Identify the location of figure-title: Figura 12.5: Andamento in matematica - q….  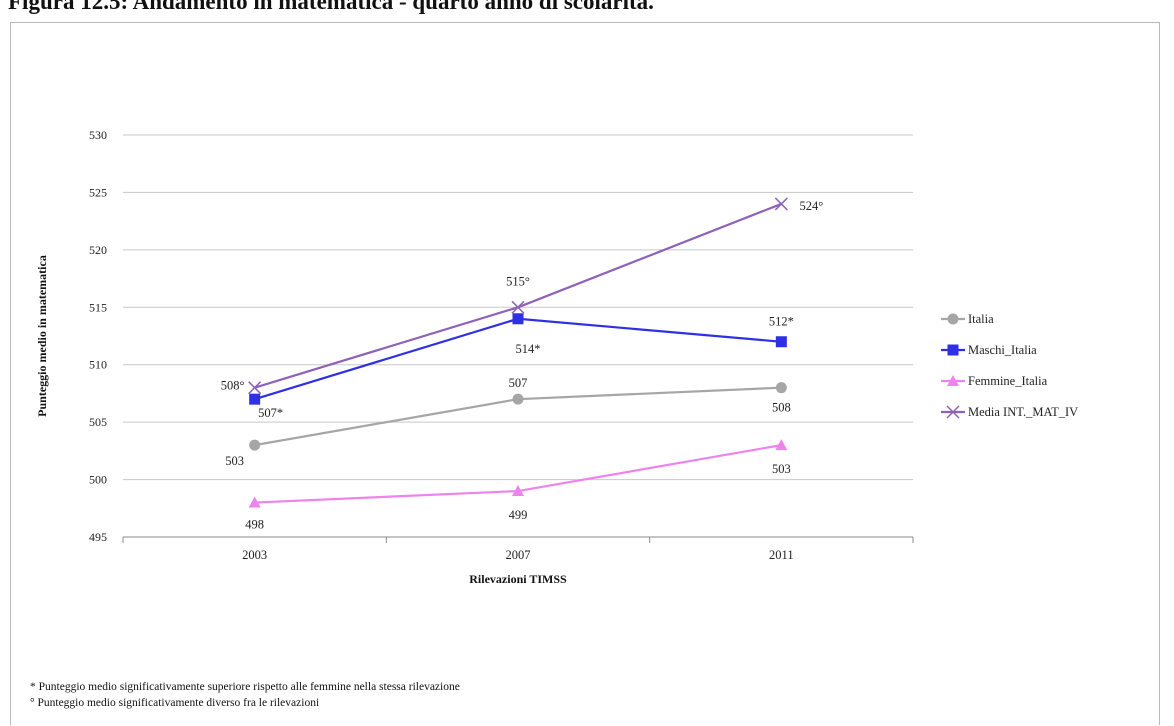
(331, 7).